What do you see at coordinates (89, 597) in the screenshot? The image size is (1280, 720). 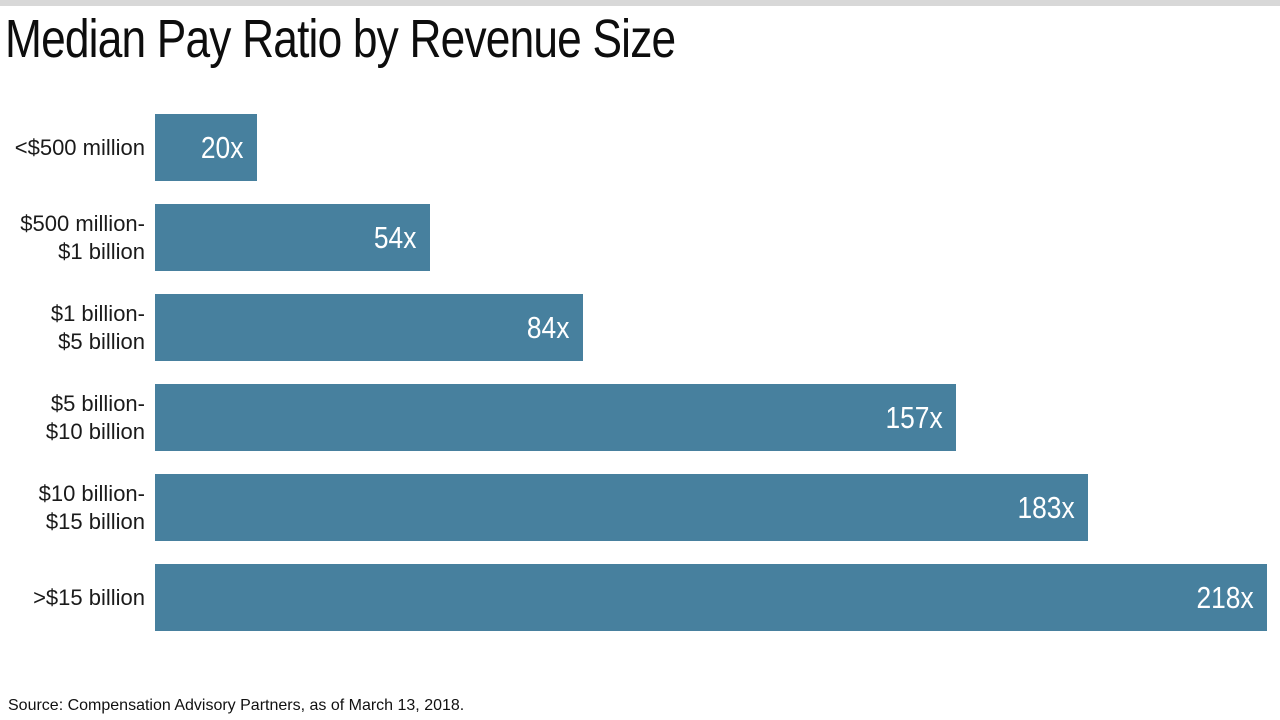 I see `category-label: >$15 billion` at bounding box center [89, 597].